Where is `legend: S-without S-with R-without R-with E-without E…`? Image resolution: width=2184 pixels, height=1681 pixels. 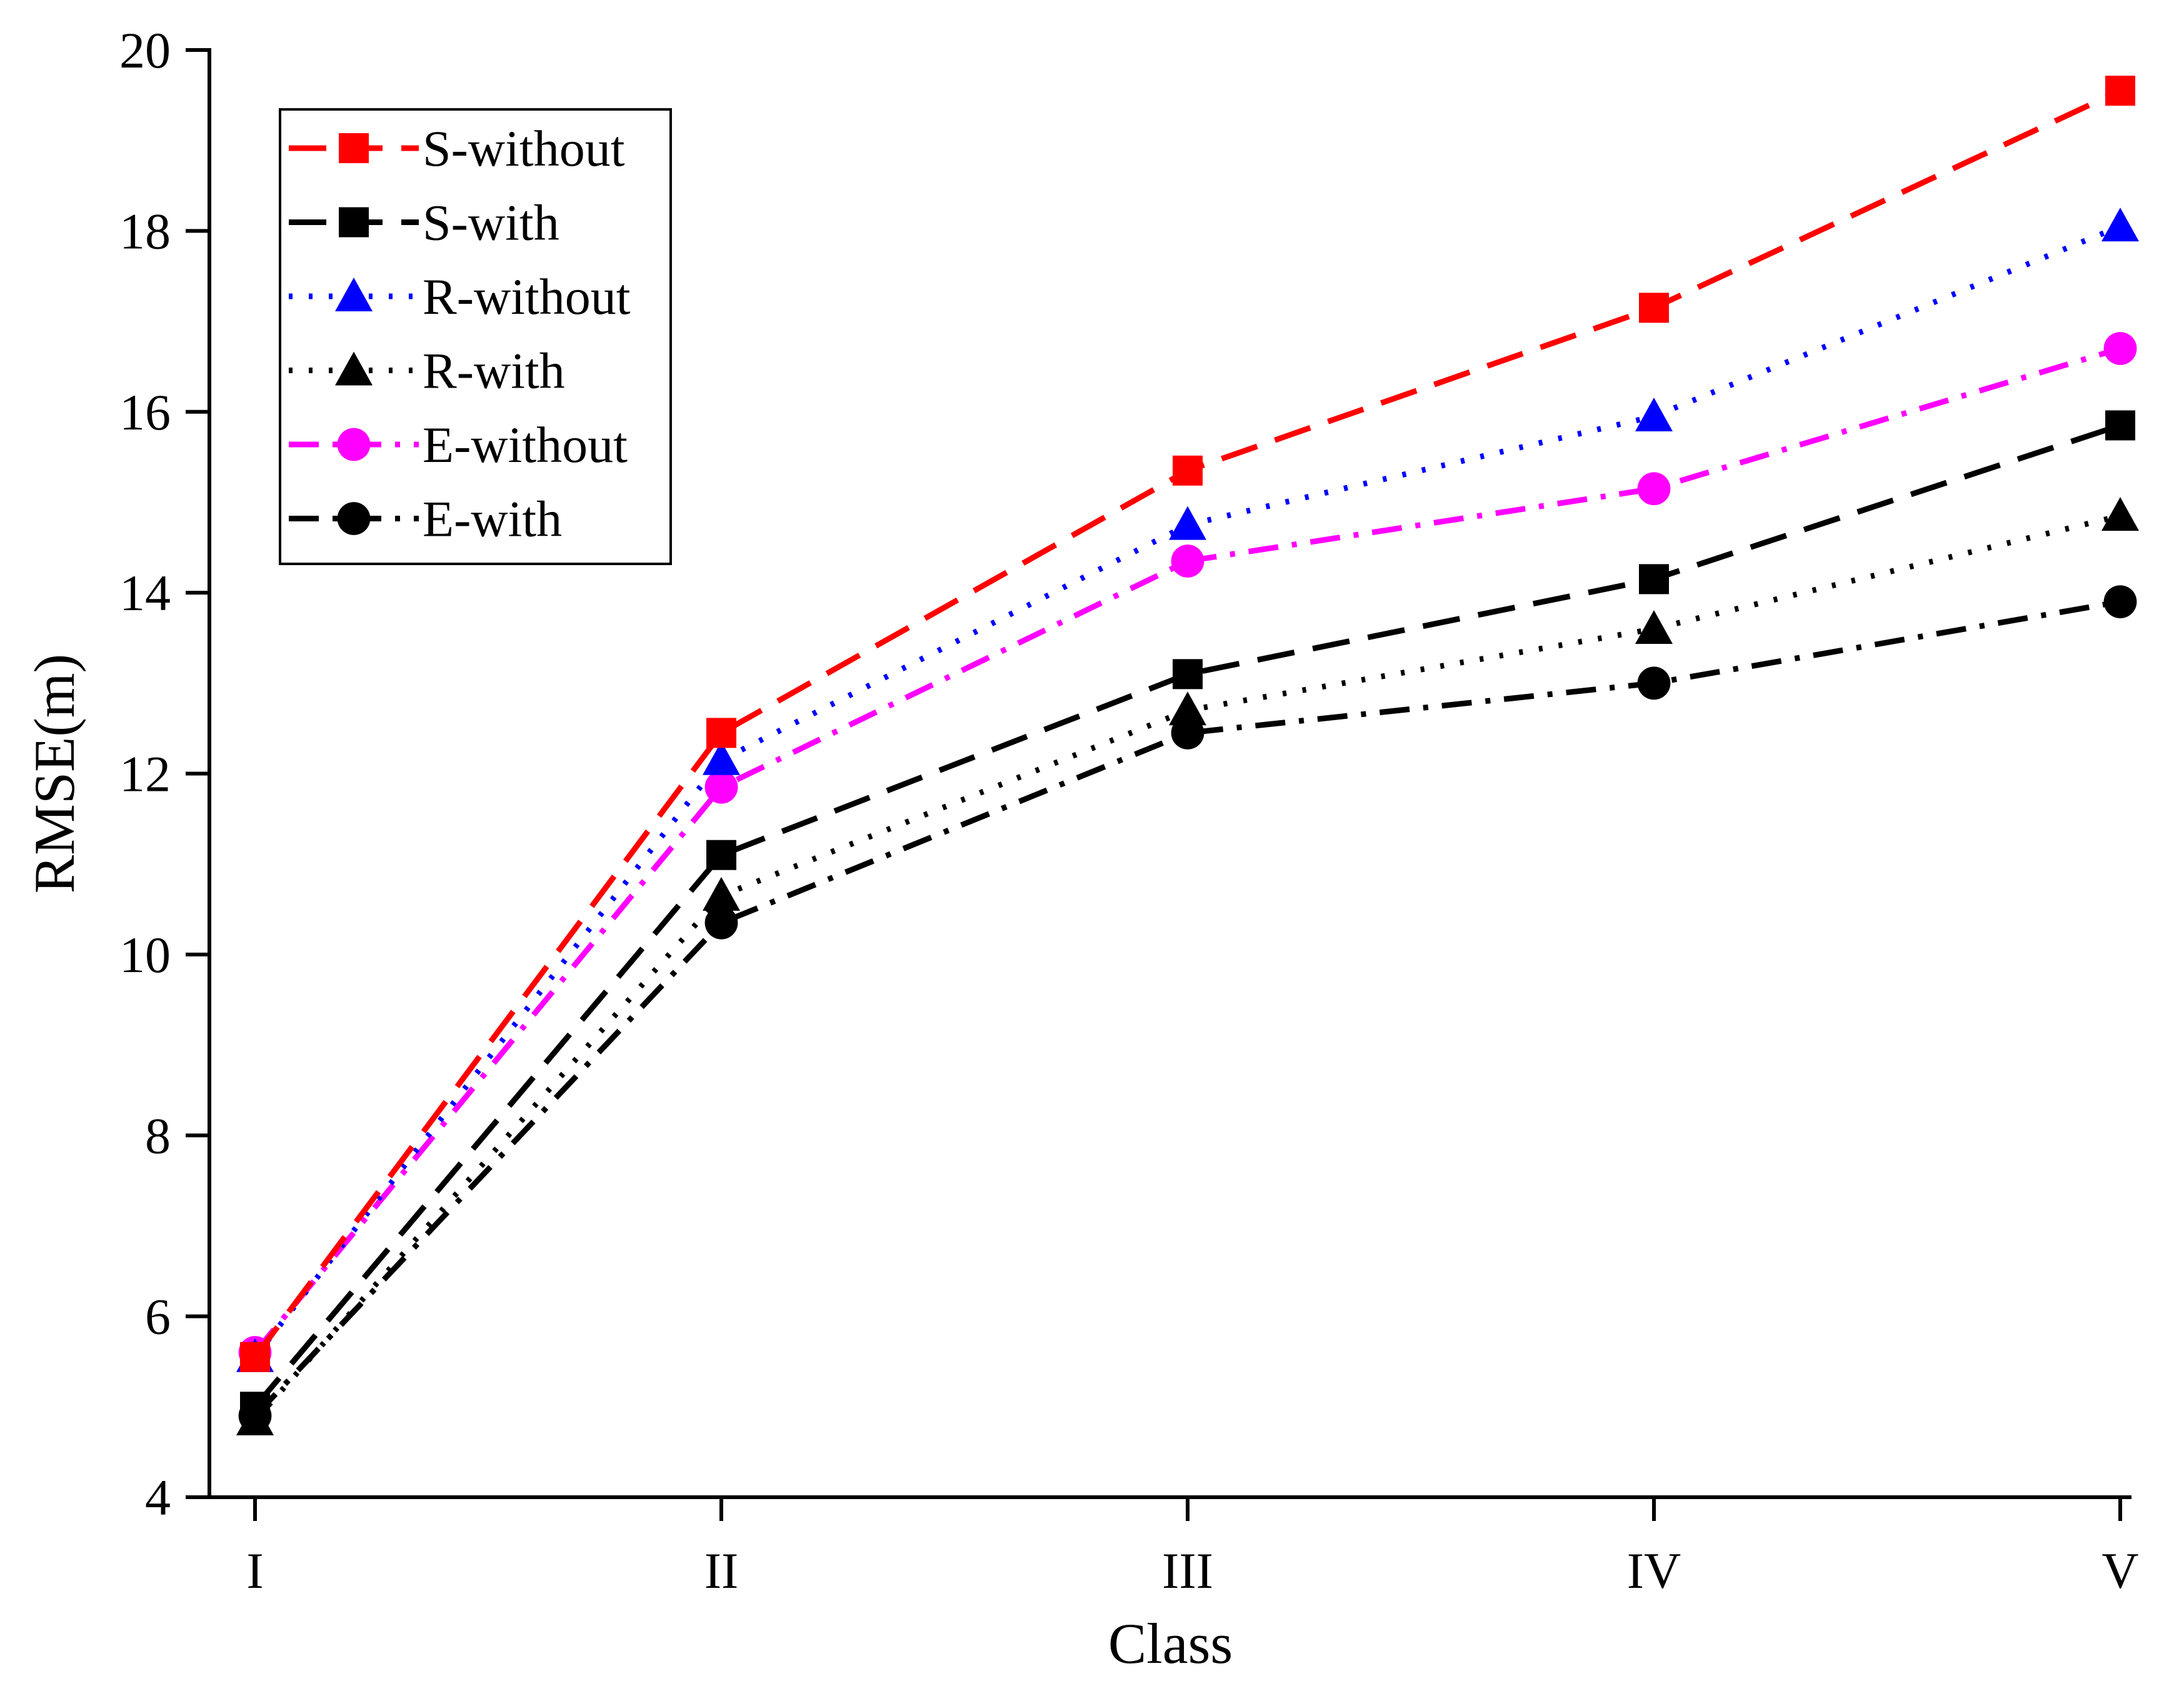 legend: S-without S-with R-without R-with E-without E… is located at coordinates (476, 337).